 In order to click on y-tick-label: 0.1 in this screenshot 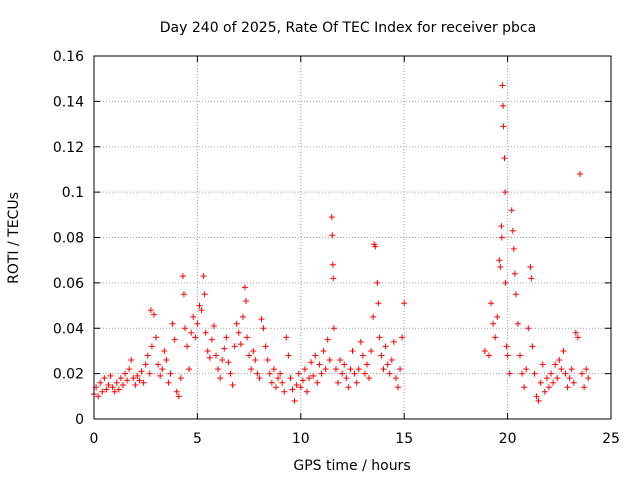, I will do `click(73, 193)`.